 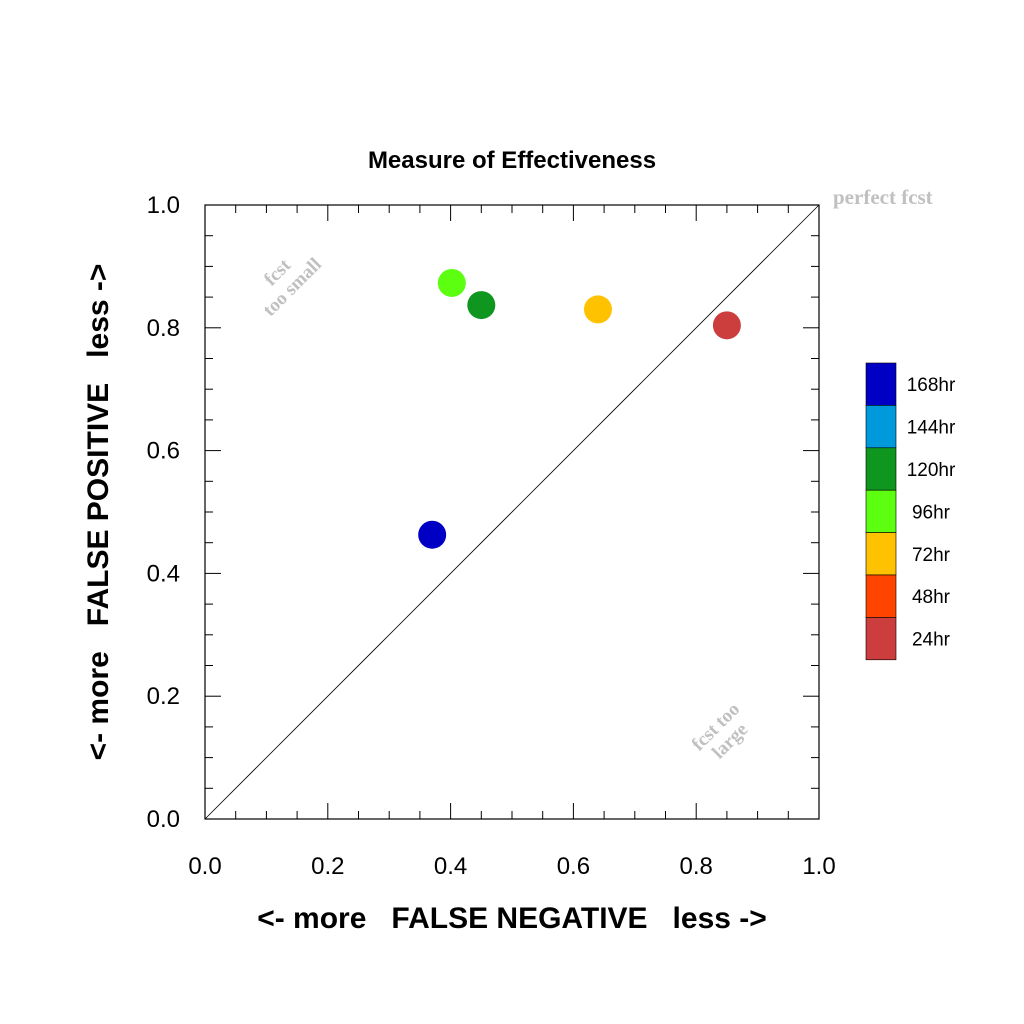 What do you see at coordinates (931, 428) in the screenshot?
I see `legend-label-144hr: 144hr` at bounding box center [931, 428].